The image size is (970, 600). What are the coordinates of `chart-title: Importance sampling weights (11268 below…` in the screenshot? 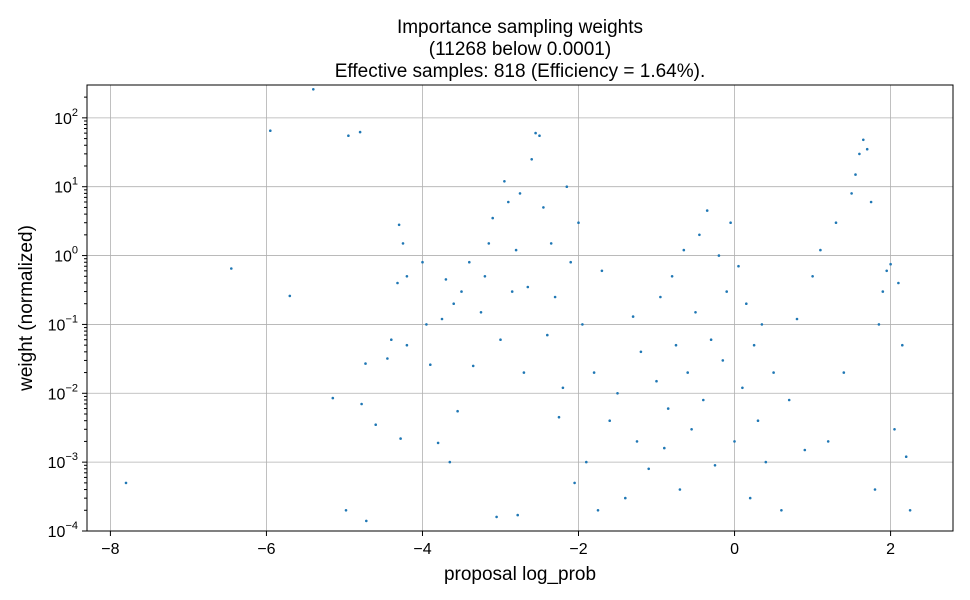 It's located at (520, 49).